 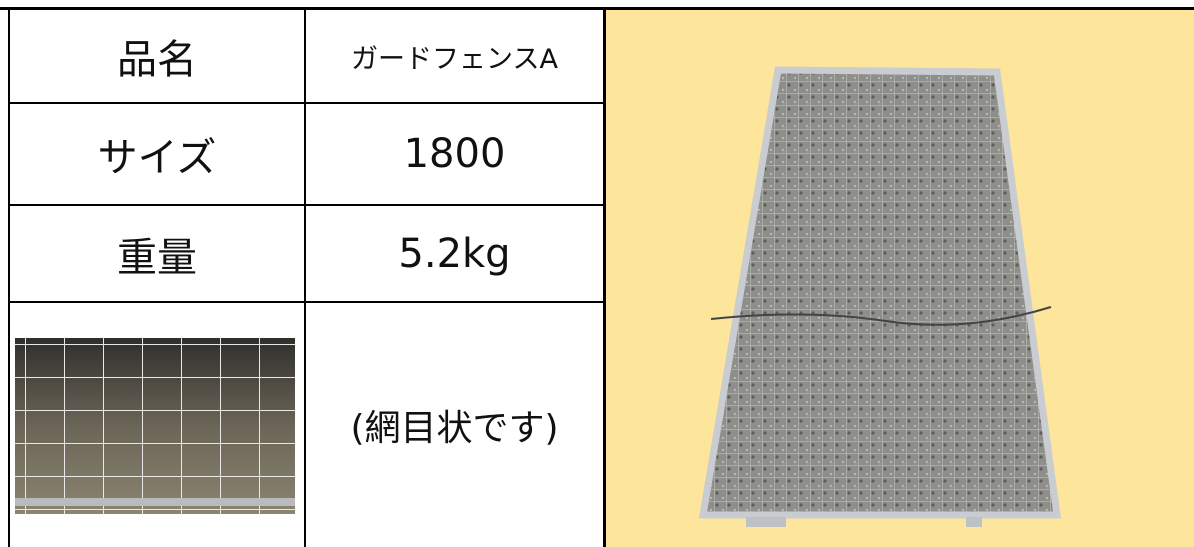 What do you see at coordinates (157, 60) in the screenshot?
I see `label-cell: 品名` at bounding box center [157, 60].